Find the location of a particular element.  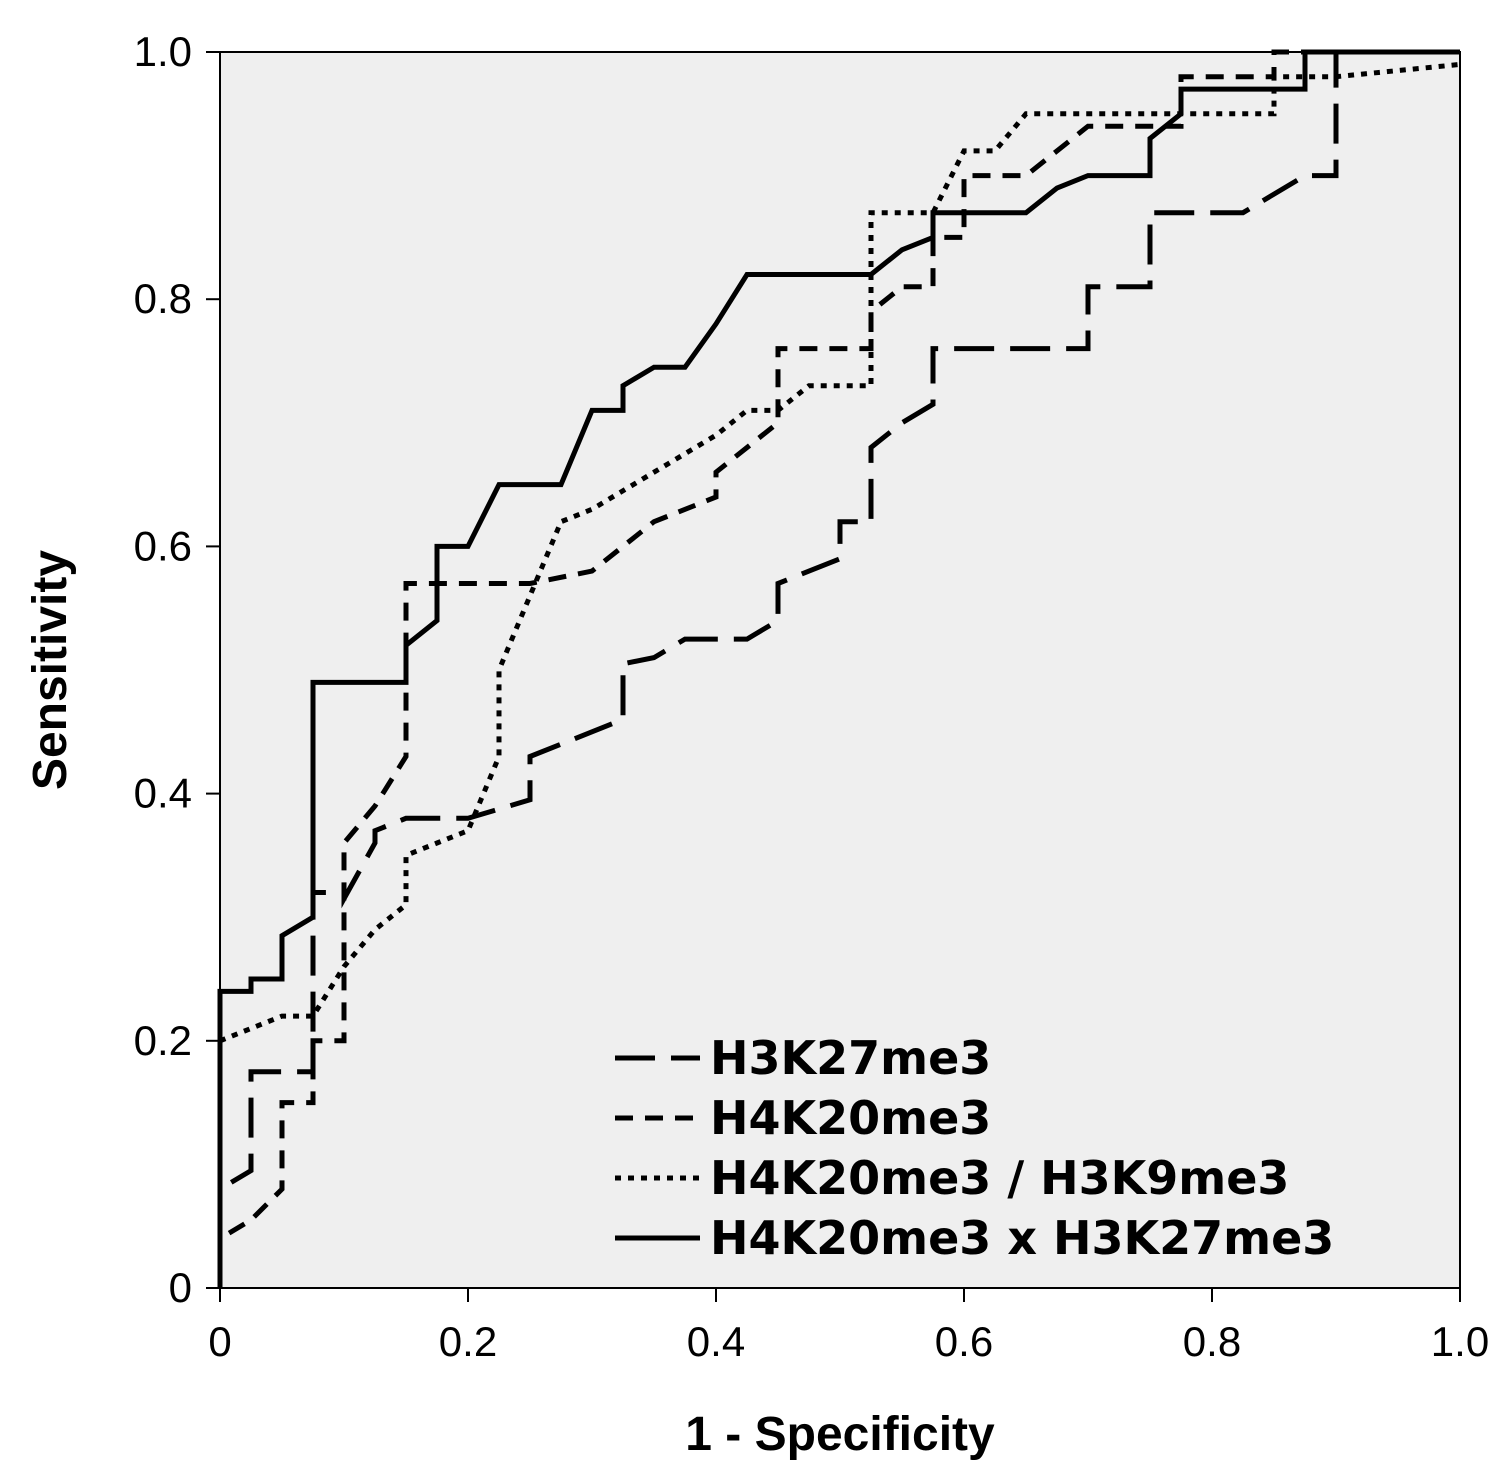

x-tick-label: 1.0 is located at coordinates (1460, 1341).